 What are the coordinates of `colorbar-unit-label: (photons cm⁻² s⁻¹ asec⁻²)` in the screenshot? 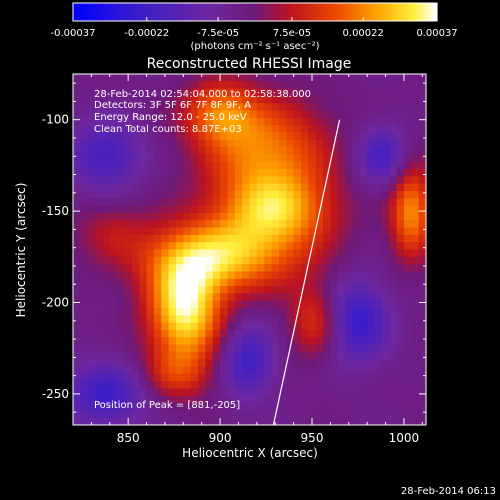 It's located at (254, 46).